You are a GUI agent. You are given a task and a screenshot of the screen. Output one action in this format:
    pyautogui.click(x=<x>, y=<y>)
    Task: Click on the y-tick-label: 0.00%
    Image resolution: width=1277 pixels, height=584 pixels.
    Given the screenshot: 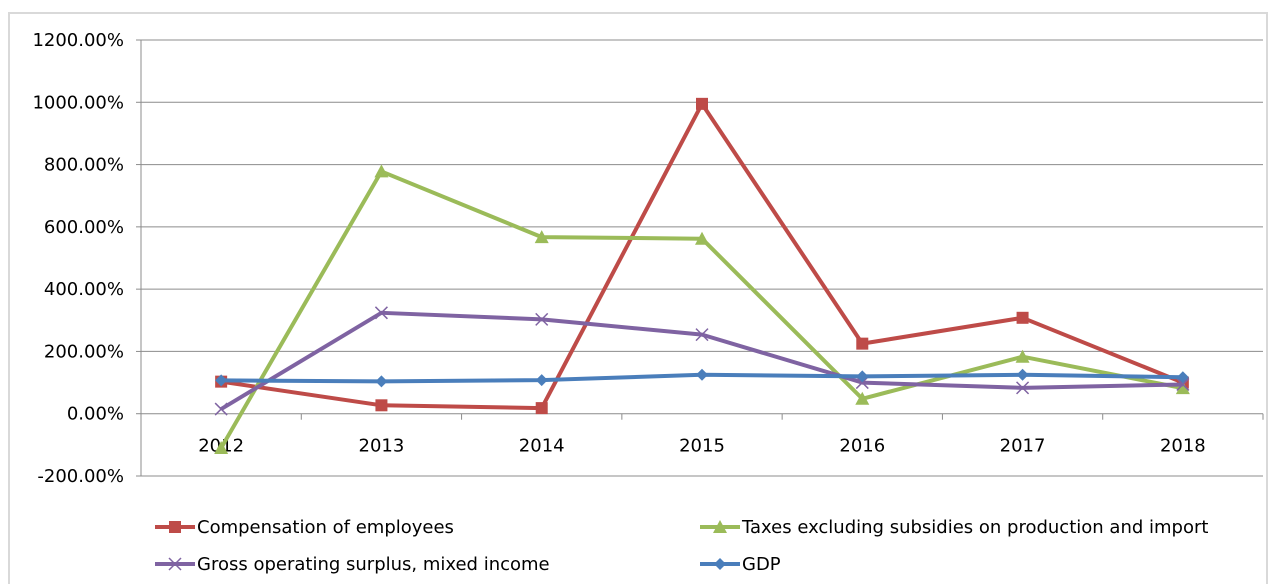 What is the action you would take?
    pyautogui.click(x=95, y=414)
    